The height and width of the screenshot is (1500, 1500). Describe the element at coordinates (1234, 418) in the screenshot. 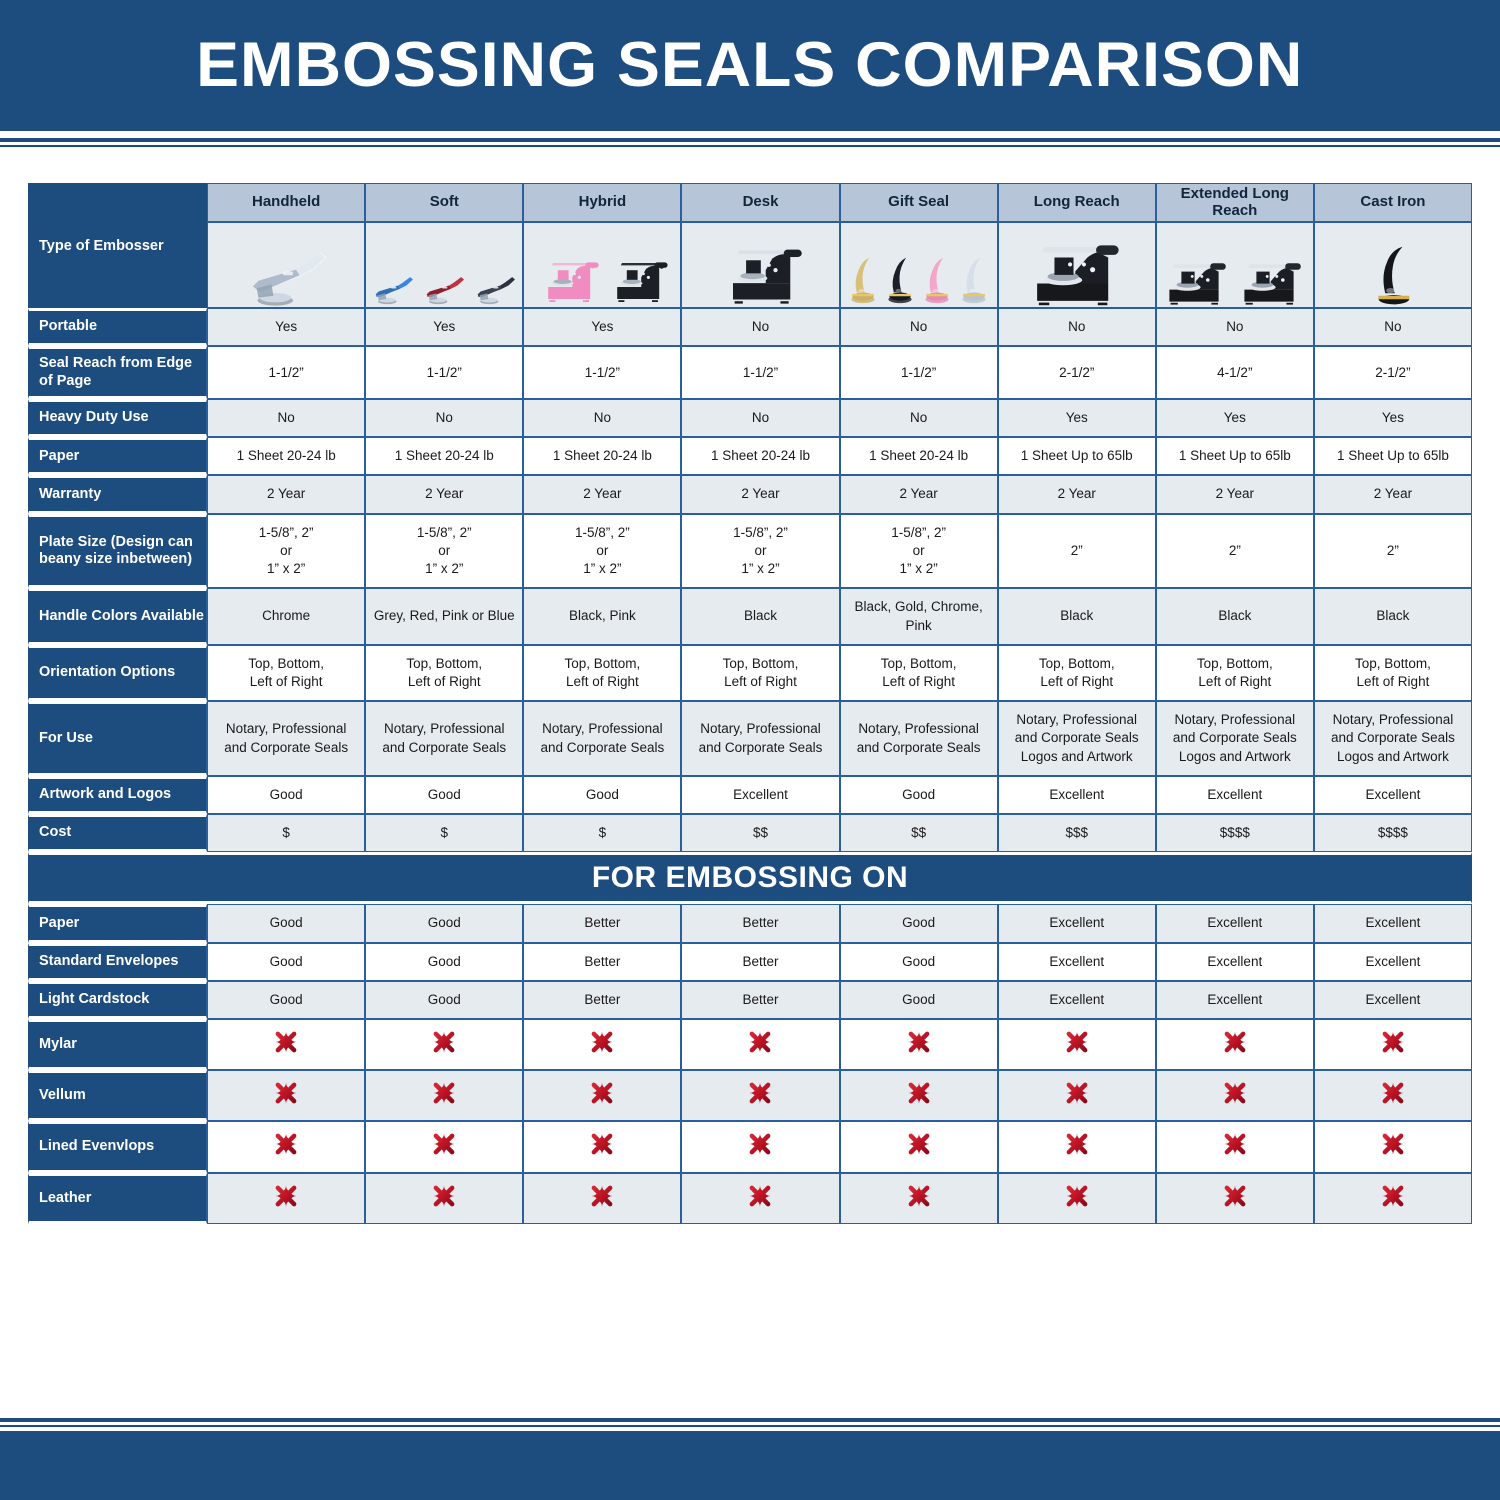

I see `cell-heavy-duty-use-extended-long-reach: Yes` at that location.